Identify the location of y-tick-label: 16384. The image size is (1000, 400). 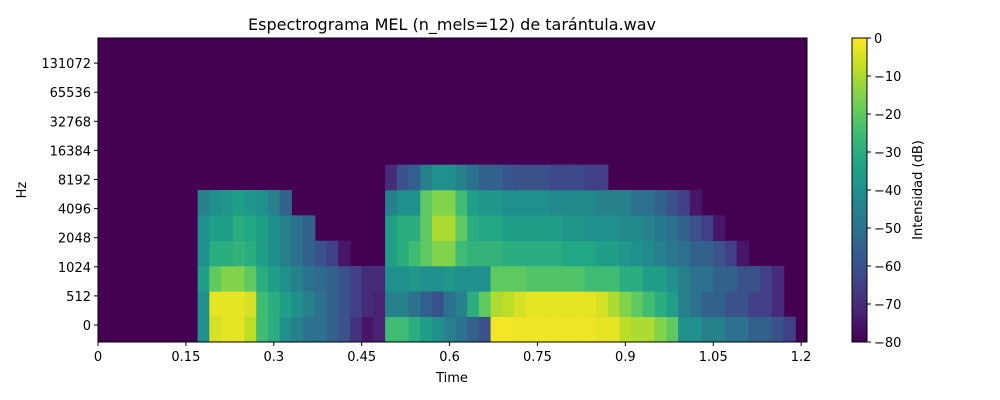
(70, 151).